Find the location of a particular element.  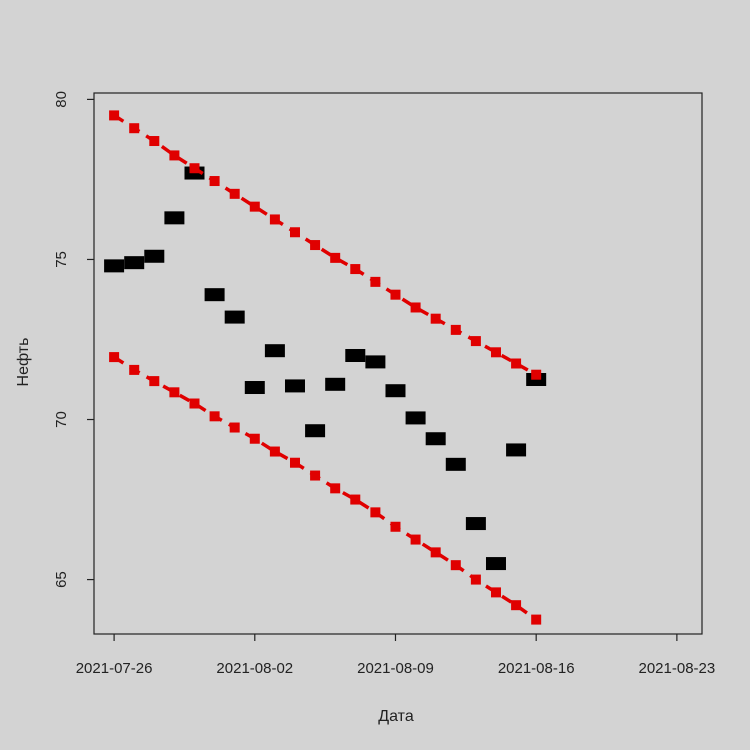

y-tick-label: 80 is located at coordinates (61, 99).